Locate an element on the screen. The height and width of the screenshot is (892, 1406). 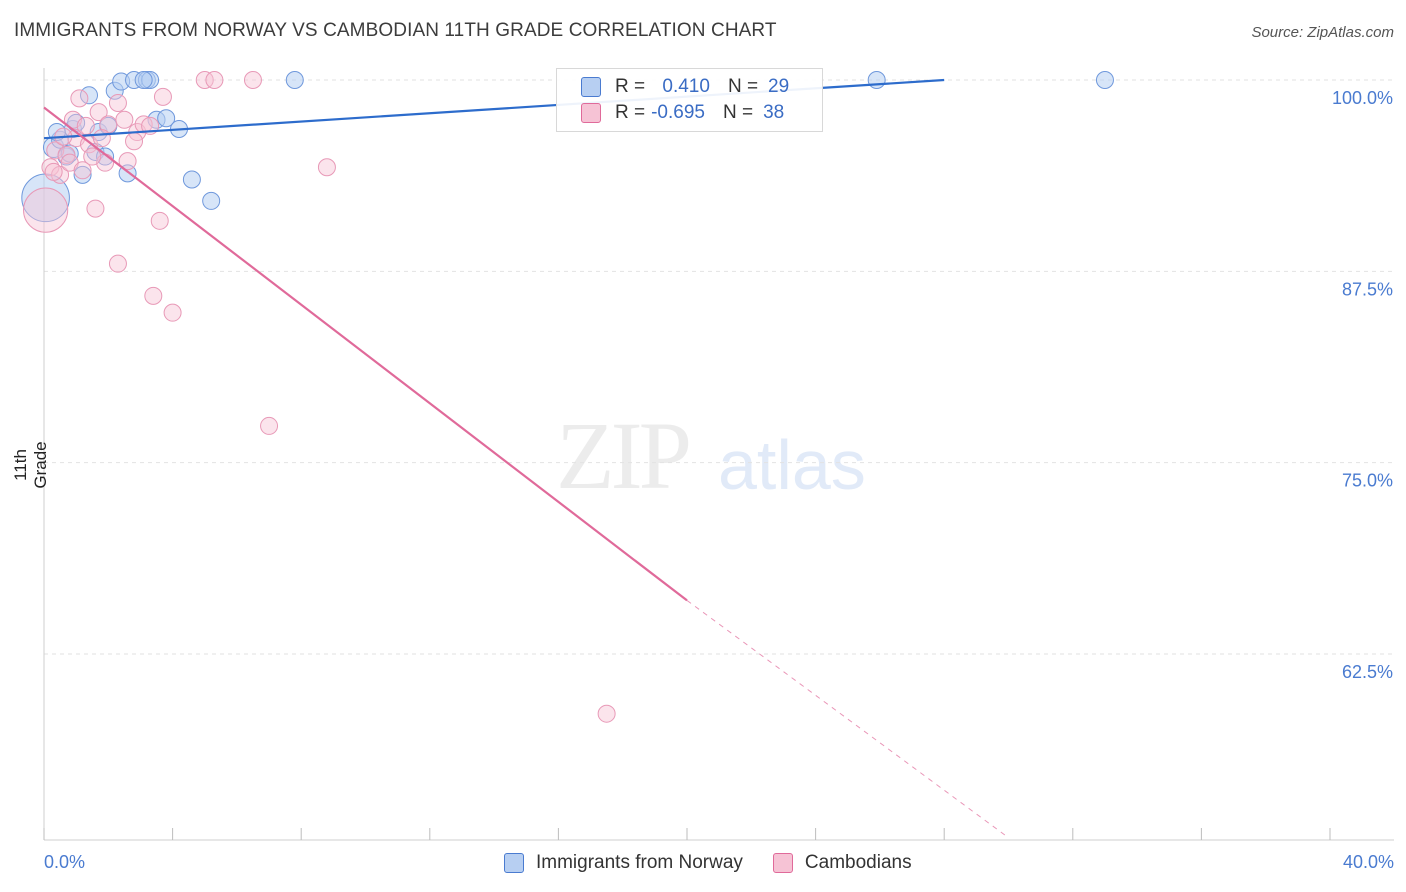
series-swatch-norway is located at coordinates (514, 863).